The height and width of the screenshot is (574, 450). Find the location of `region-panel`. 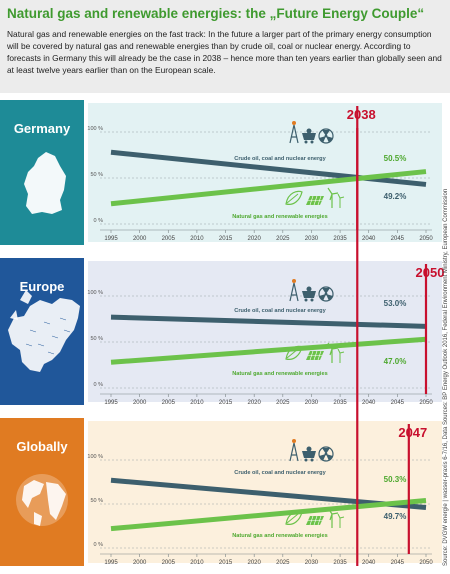

region-panel is located at coordinates (42, 492).